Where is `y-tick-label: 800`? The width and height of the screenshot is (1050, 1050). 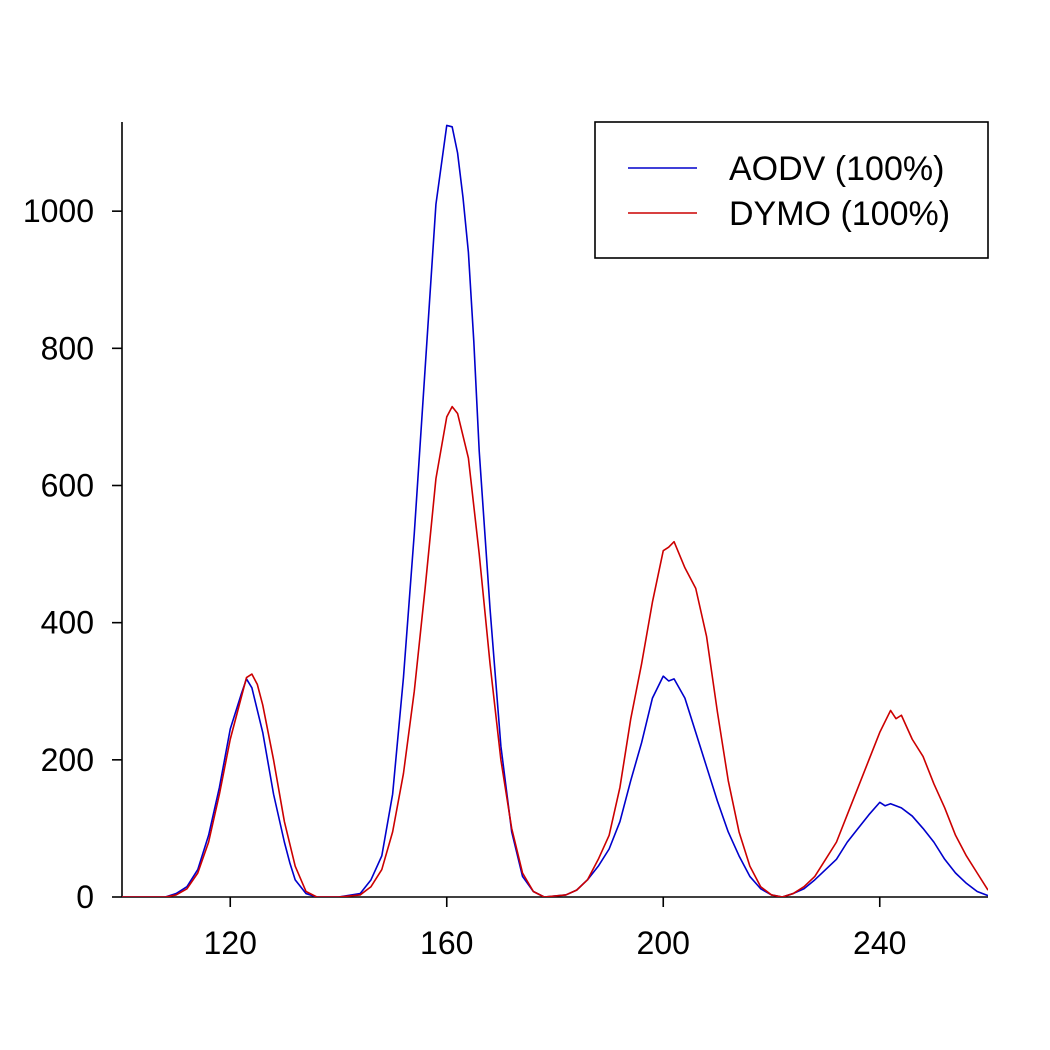 y-tick-label: 800 is located at coordinates (67, 348).